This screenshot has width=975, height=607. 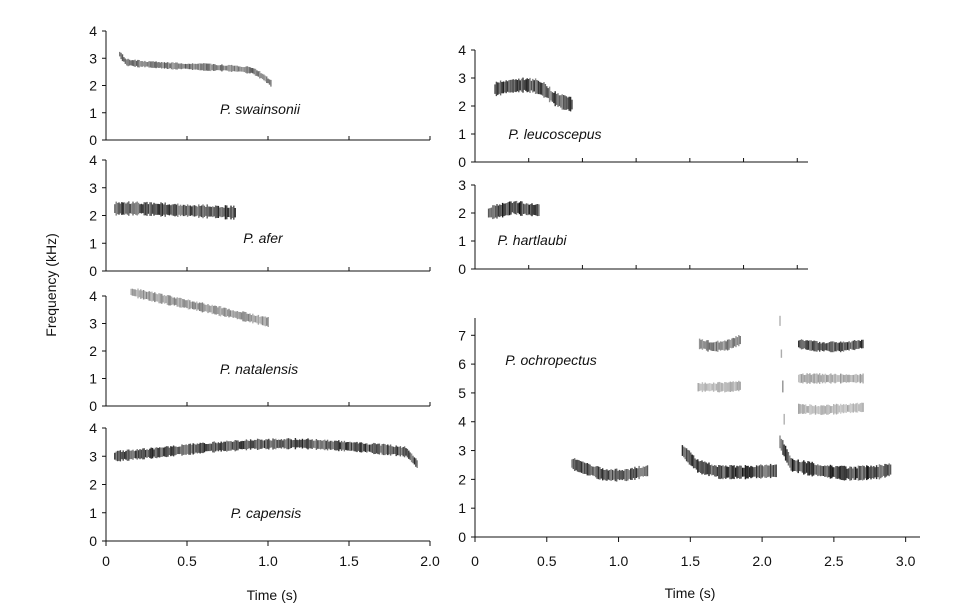 What do you see at coordinates (93, 456) in the screenshot?
I see `y-tick-label: 3` at bounding box center [93, 456].